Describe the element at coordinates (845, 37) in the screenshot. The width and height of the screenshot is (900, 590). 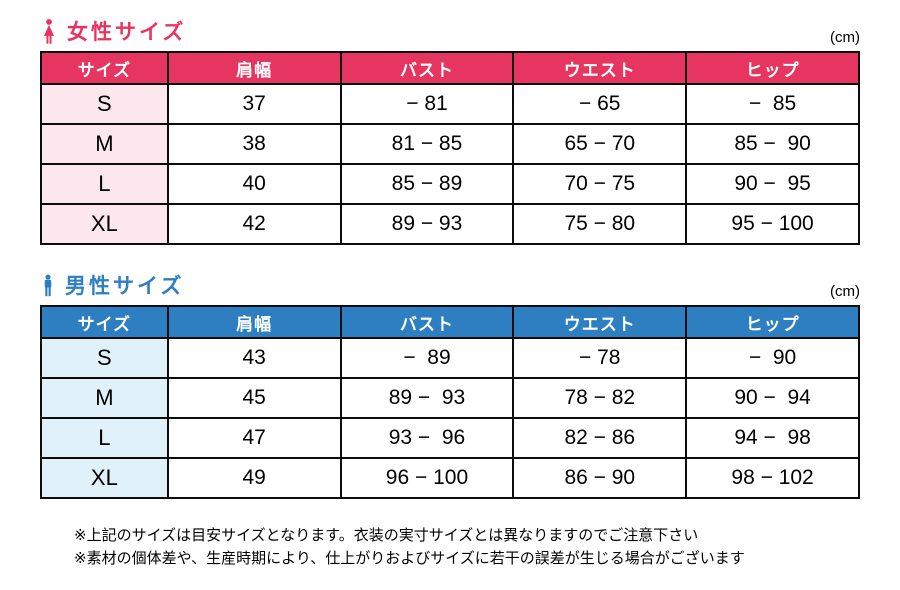
I see `women-unit-label: (cm)` at that location.